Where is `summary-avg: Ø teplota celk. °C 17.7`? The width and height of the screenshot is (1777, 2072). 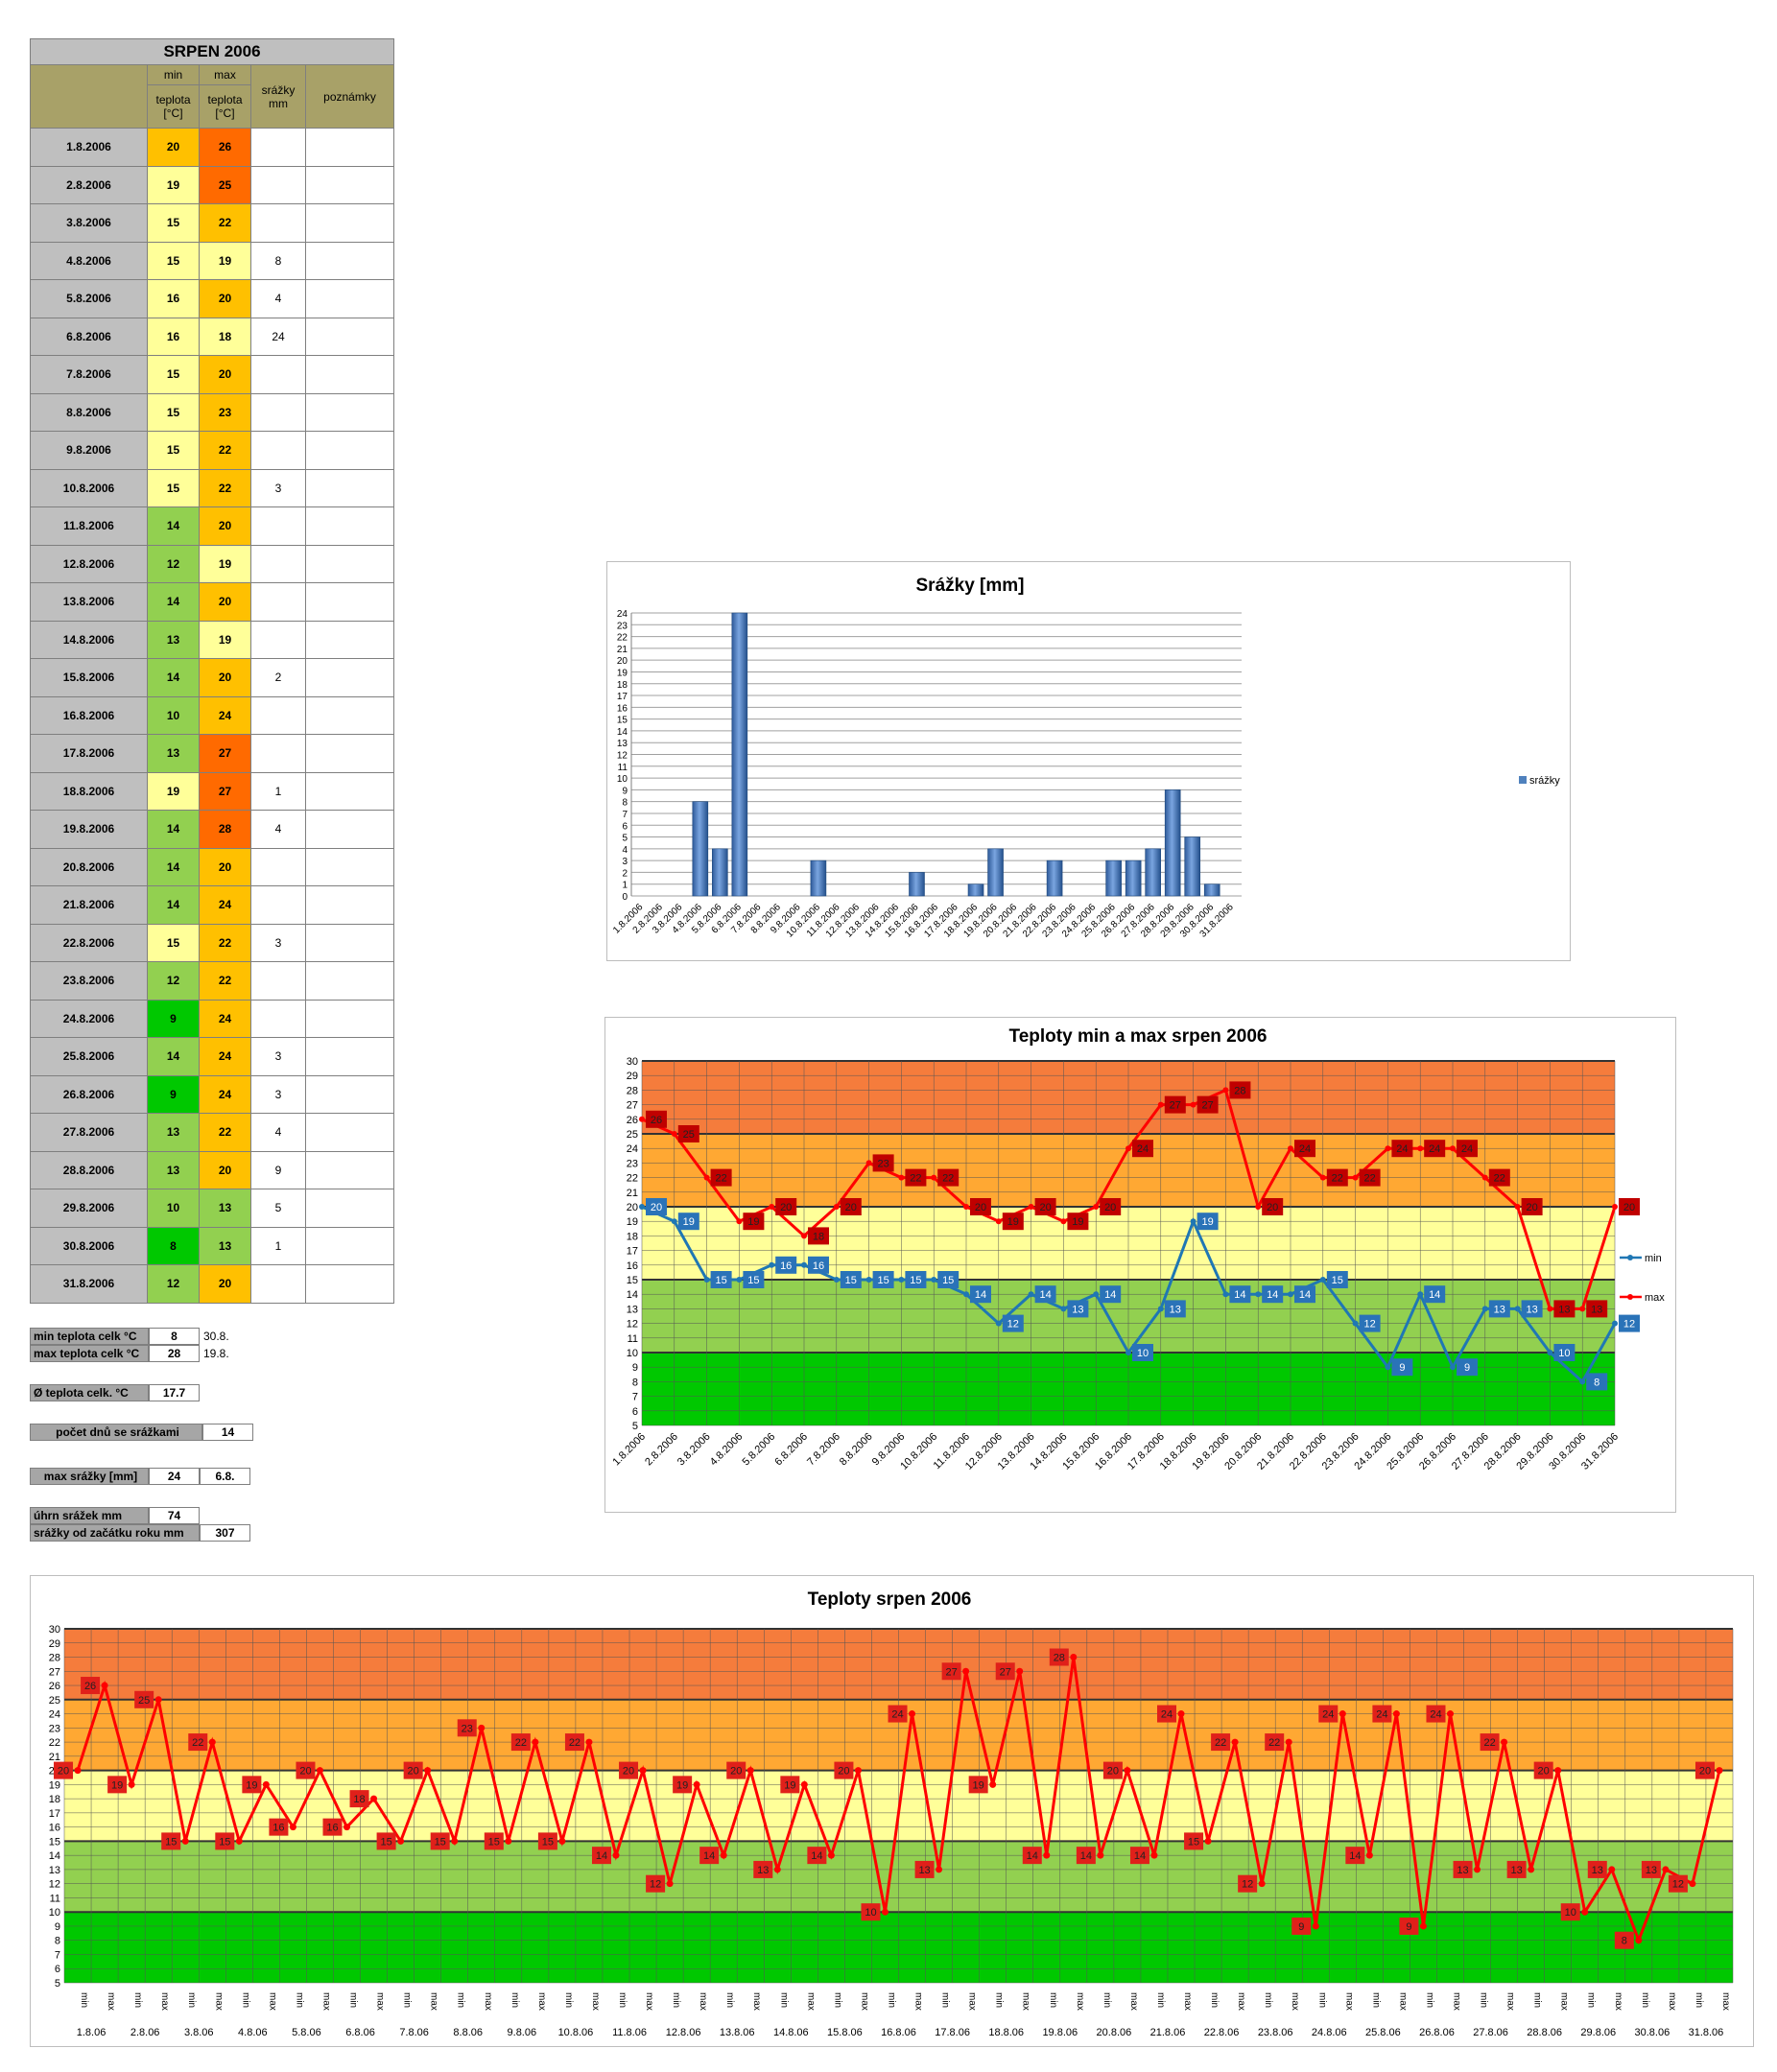 summary-avg: Ø teplota celk. °C 17.7 is located at coordinates (115, 1392).